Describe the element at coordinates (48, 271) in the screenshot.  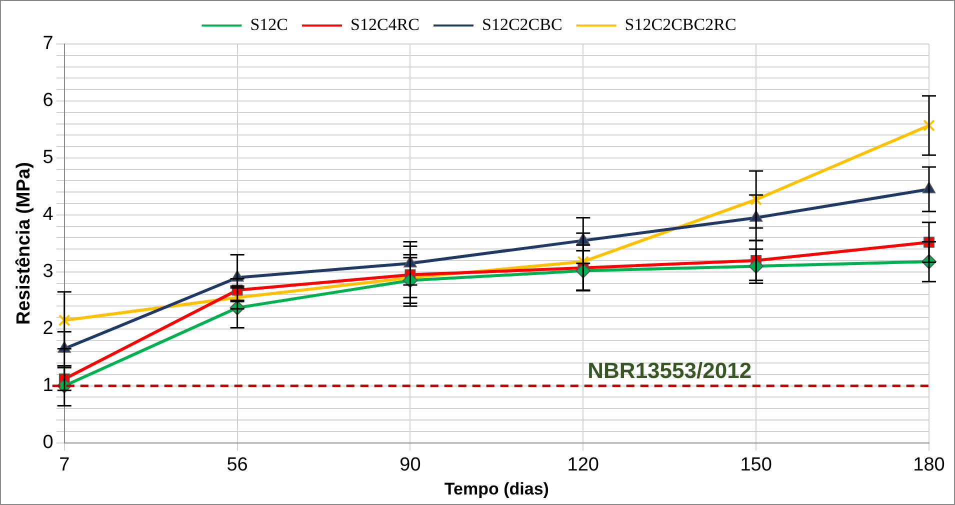
I see `y-tick-label: 3` at that location.